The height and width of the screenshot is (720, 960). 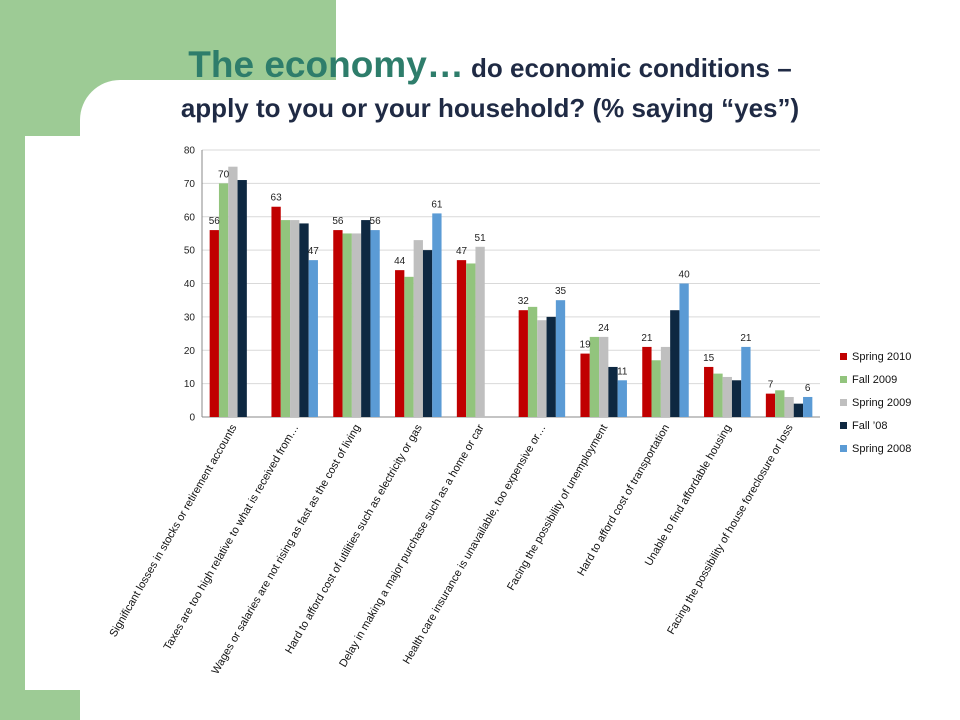 What do you see at coordinates (277, 198) in the screenshot?
I see `data-label: 63` at bounding box center [277, 198].